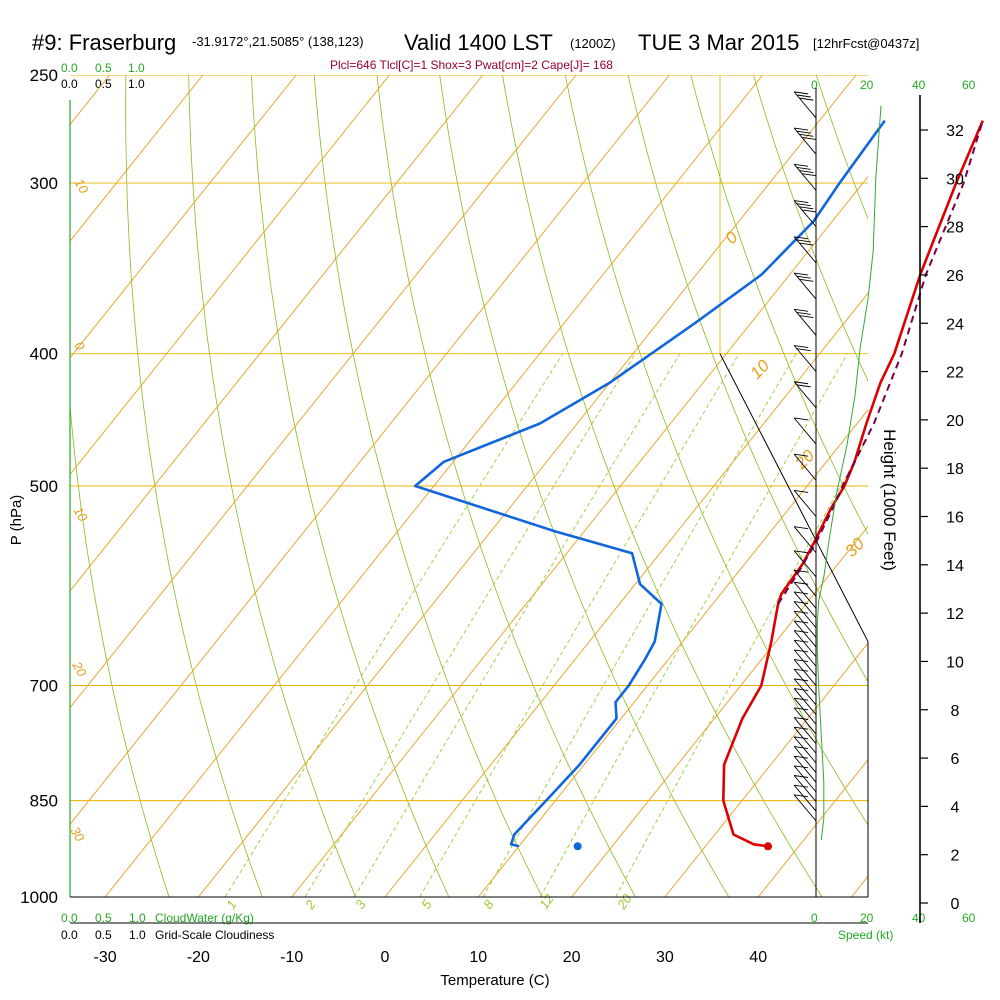 The image size is (1000, 1000). What do you see at coordinates (919, 918) in the screenshot?
I see `speed-bottom-tick-2: 40` at bounding box center [919, 918].